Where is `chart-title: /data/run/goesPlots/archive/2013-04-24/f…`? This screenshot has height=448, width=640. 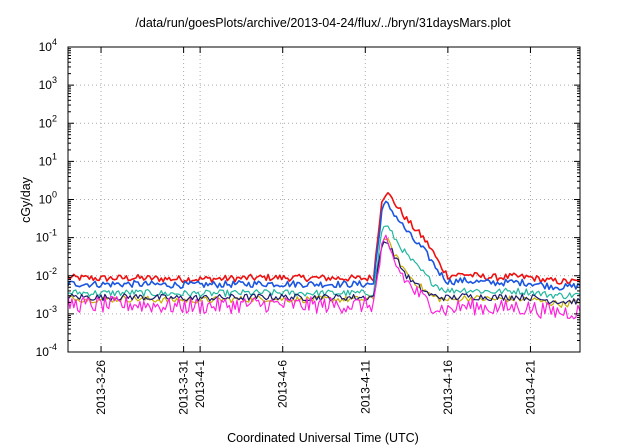 chart-title: /data/run/goesPlots/archive/2013-04-24/f… is located at coordinates (323, 23).